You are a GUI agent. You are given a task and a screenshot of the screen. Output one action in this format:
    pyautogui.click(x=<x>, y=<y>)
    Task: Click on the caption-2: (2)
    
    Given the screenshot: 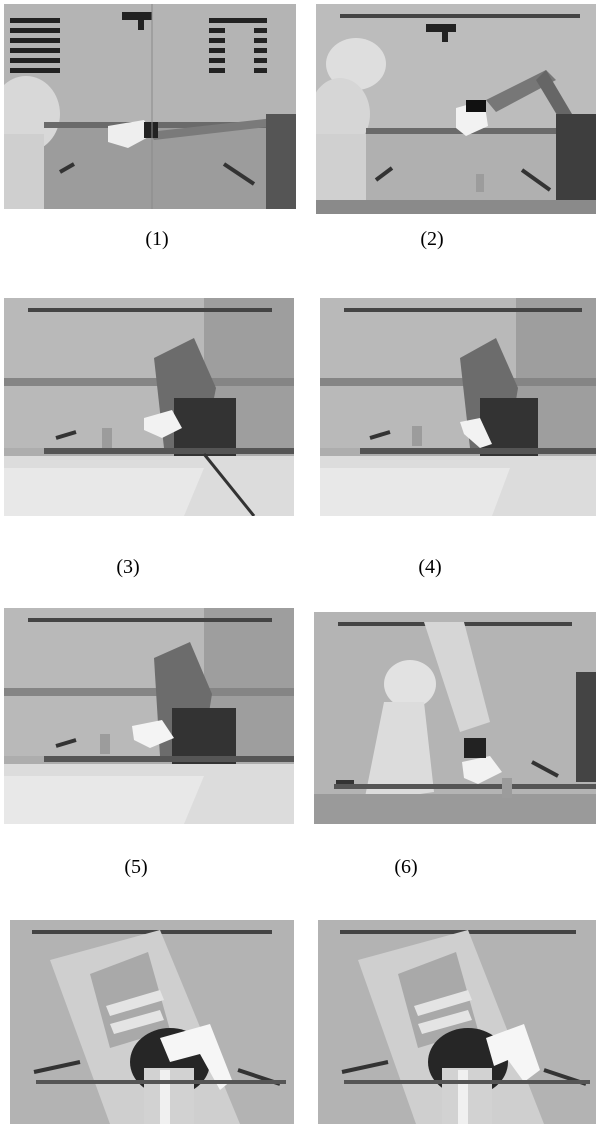 What is the action you would take?
    pyautogui.click(x=432, y=239)
    